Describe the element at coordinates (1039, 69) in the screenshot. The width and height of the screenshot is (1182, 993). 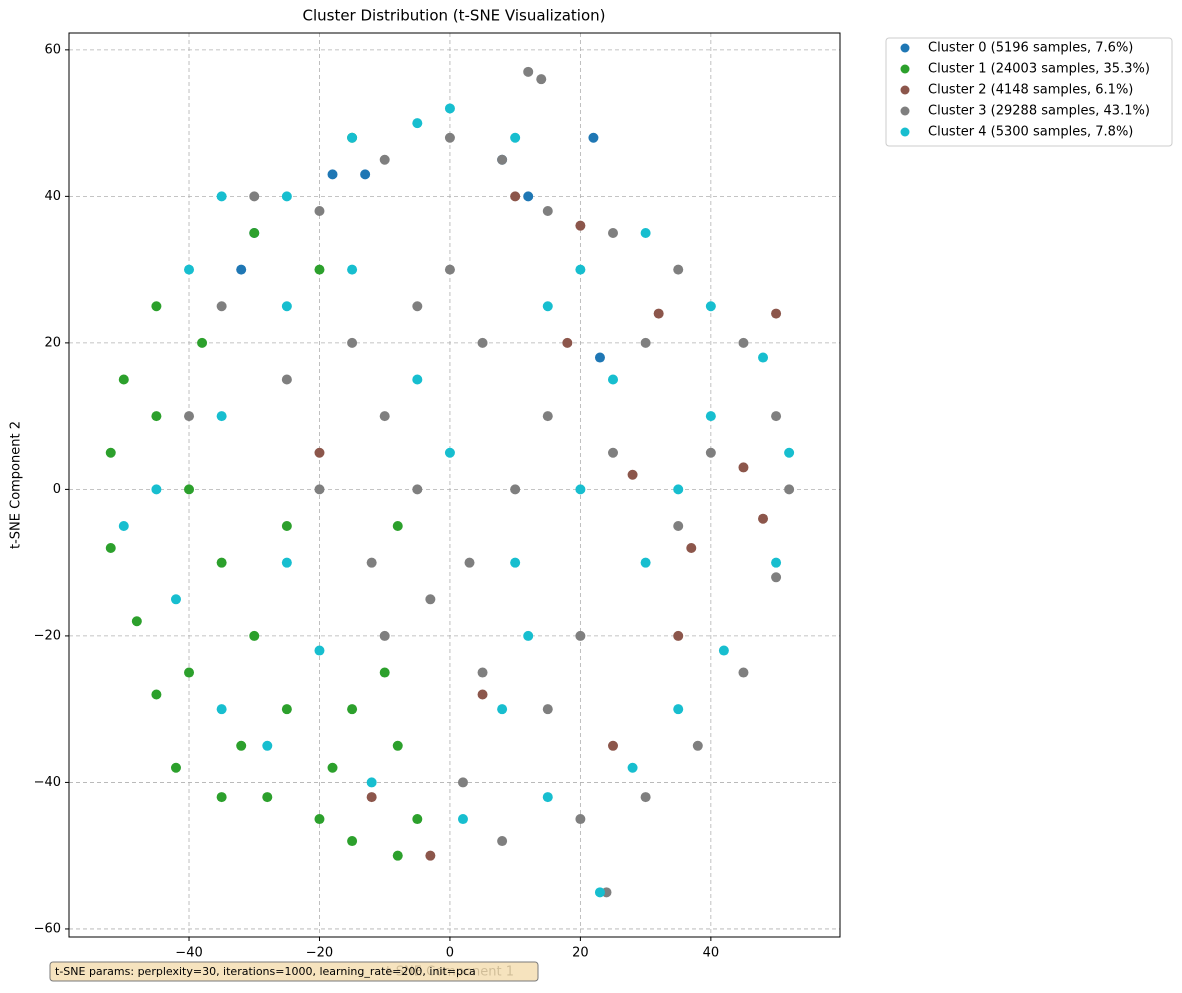
I see `legend-label: Cluster 1 (24003 samples, 35.3%)` at that location.